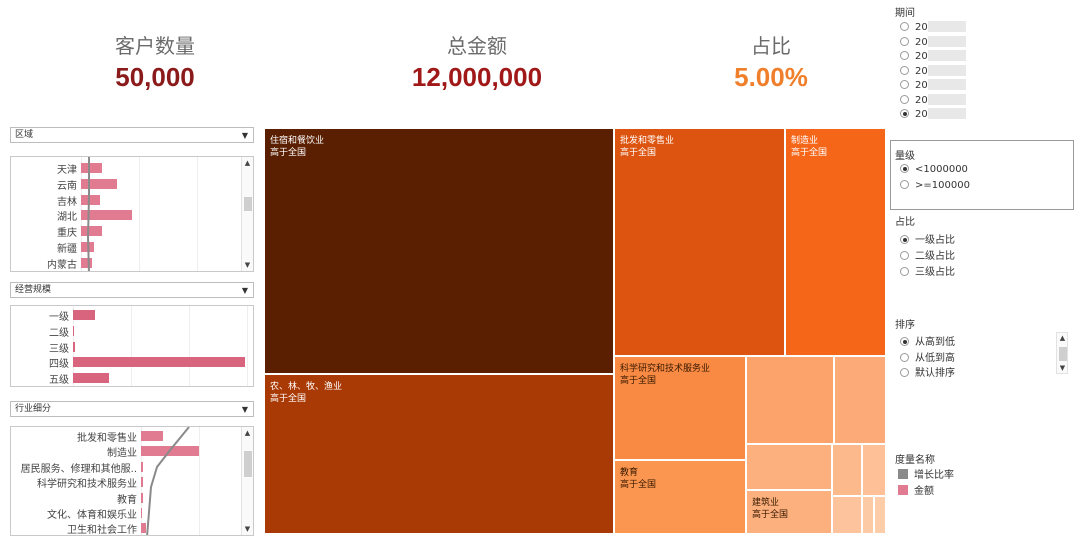 This screenshot has width=1080, height=542. I want to click on tile-label: 农、林、牧、渔业 高于全国, so click(306, 393).